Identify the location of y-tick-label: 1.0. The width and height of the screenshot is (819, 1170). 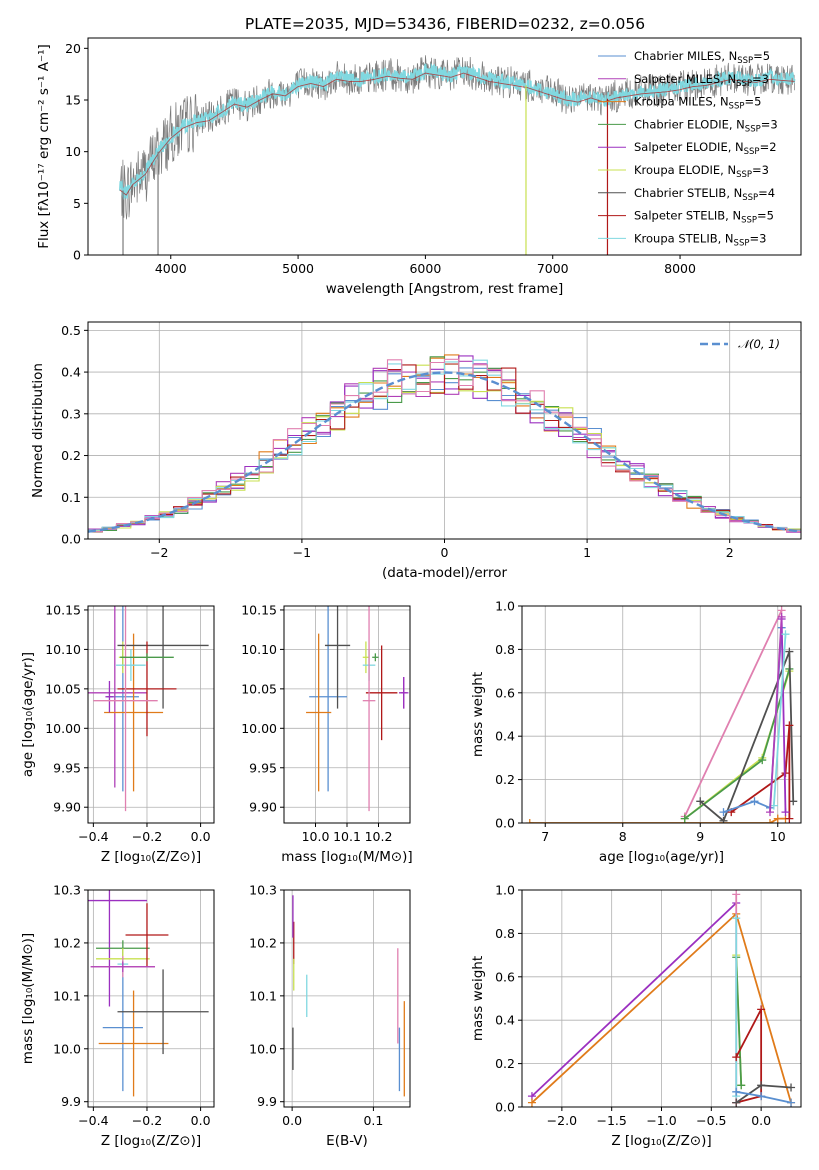
(505, 606).